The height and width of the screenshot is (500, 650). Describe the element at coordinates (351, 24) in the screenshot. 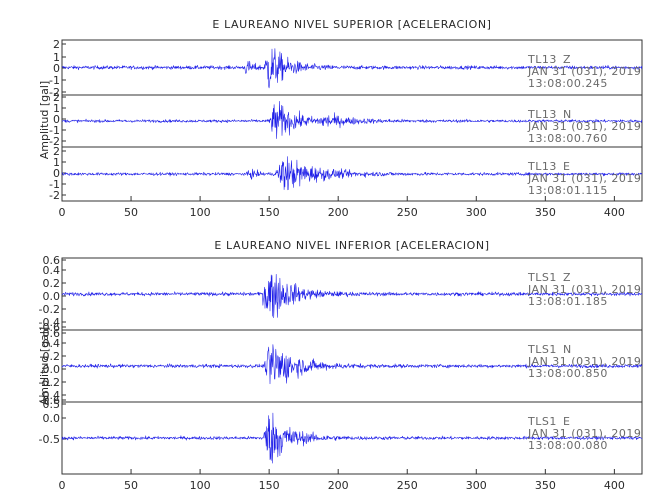

I see `chart-title: E LAUREANO NIVEL SUPERIOR [ACELERACION]` at that location.